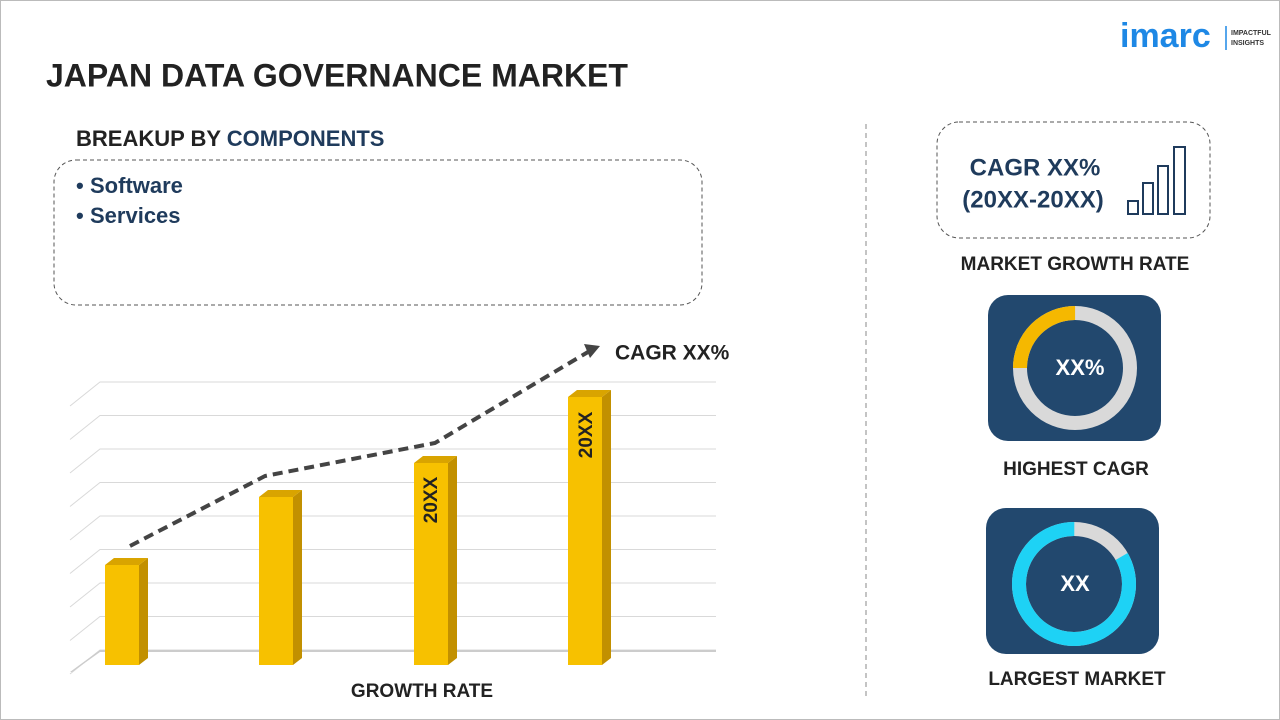  What do you see at coordinates (135, 215) in the screenshot?
I see `breakup-item: Services` at bounding box center [135, 215].